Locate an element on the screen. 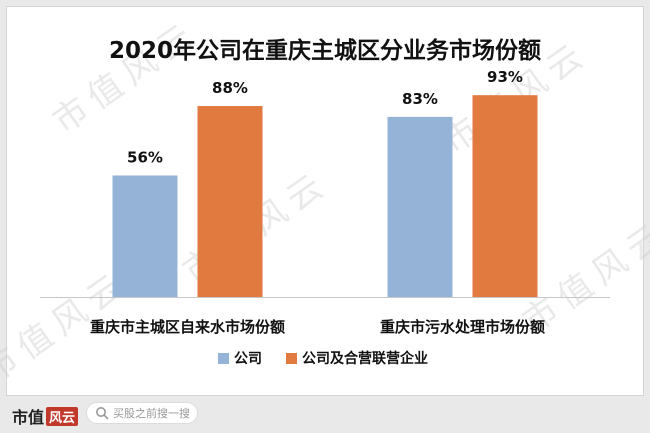 The width and height of the screenshot is (650, 433). data-label-0-1: 83% is located at coordinates (420, 99).